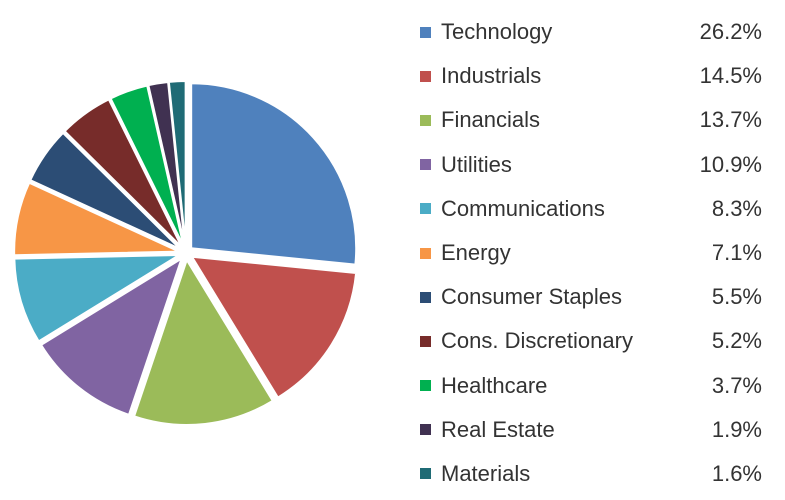 The image size is (785, 500). I want to click on legend-item: Technology 26.2%, so click(595, 32).